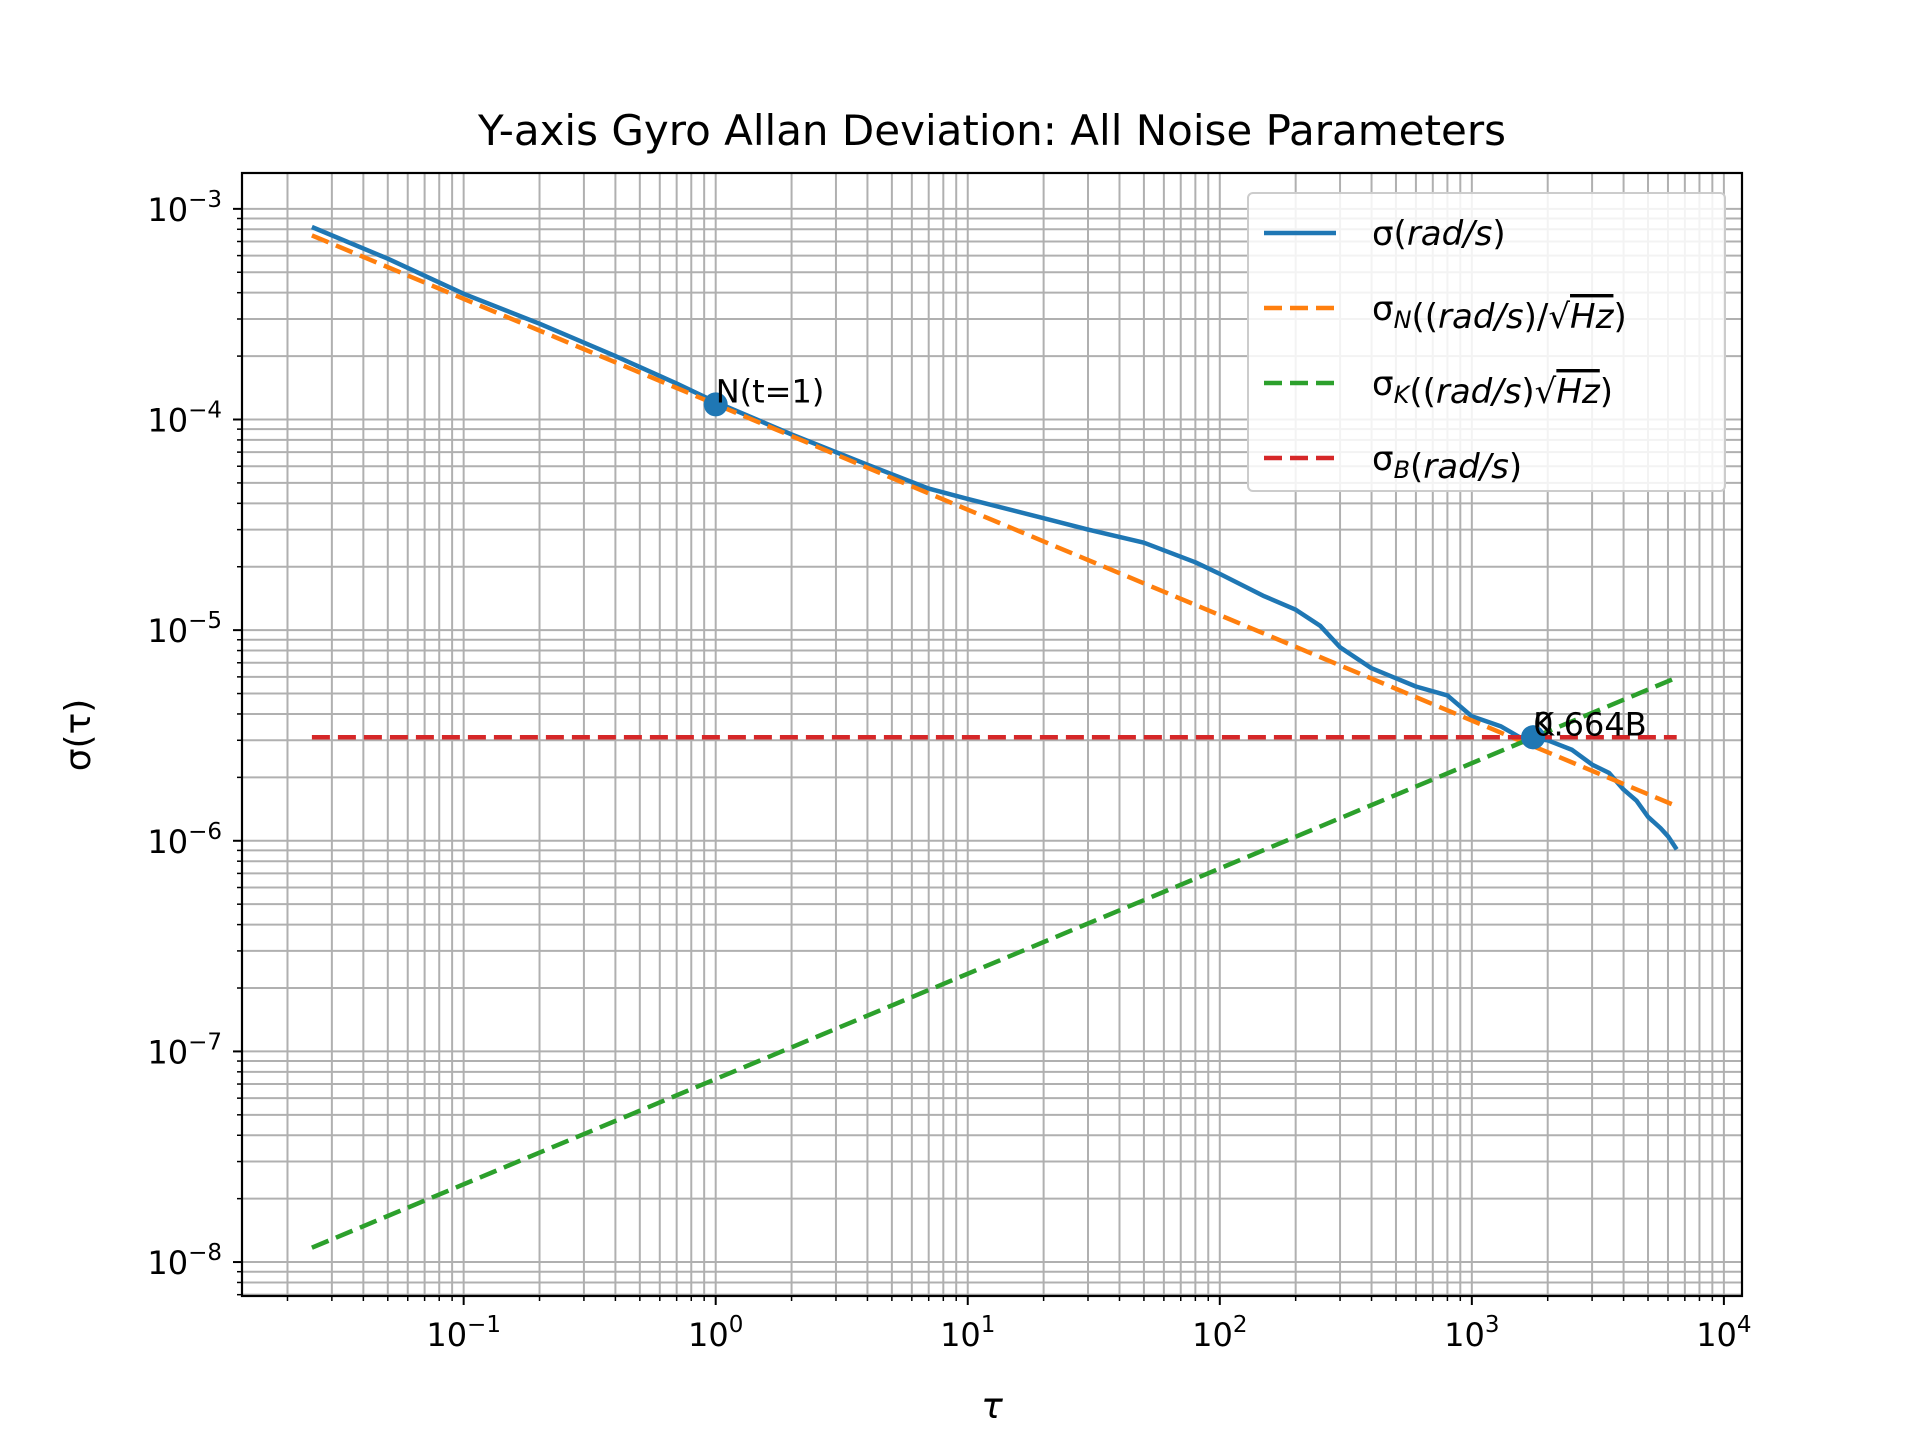  What do you see at coordinates (184, 840) in the screenshot?
I see `y-tick-label: 10⁻⁶` at bounding box center [184, 840].